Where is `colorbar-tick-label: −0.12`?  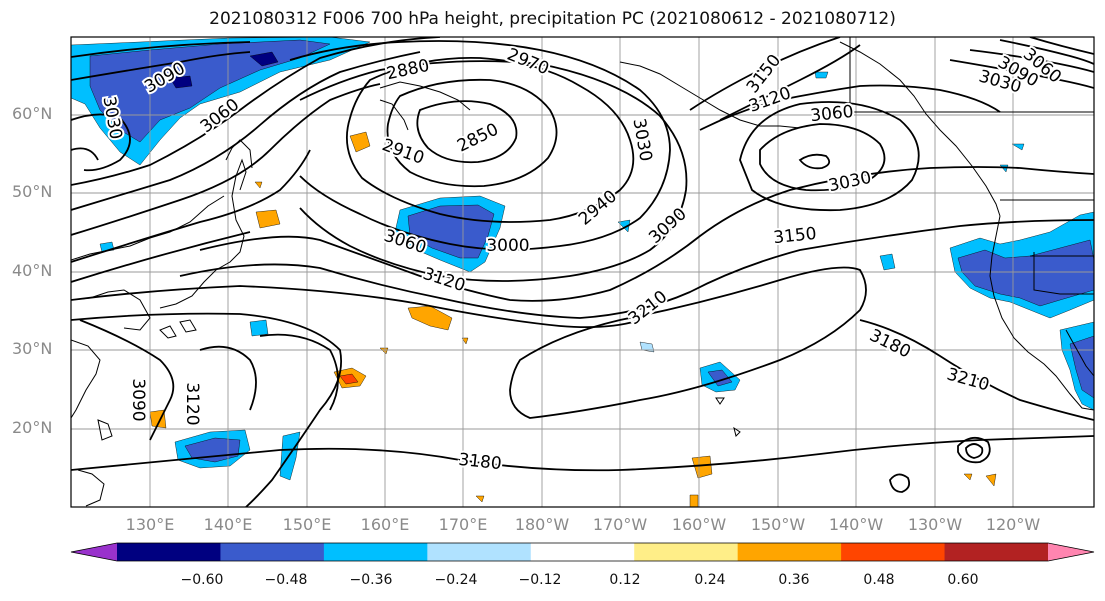 colorbar-tick-label: −0.12 is located at coordinates (540, 580).